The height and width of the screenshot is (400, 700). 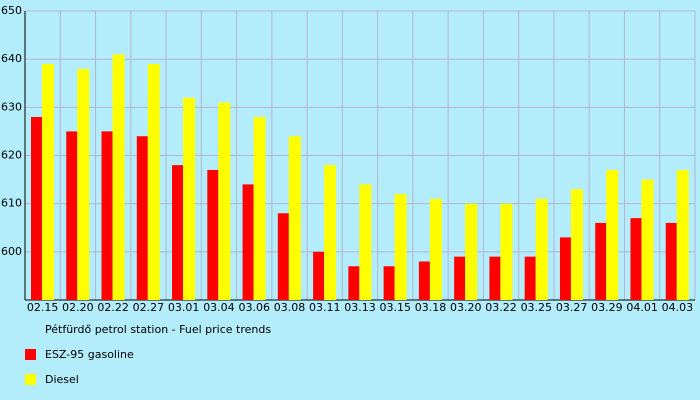 What do you see at coordinates (325, 307) in the screenshot?
I see `x-tick-label: 03.11` at bounding box center [325, 307].